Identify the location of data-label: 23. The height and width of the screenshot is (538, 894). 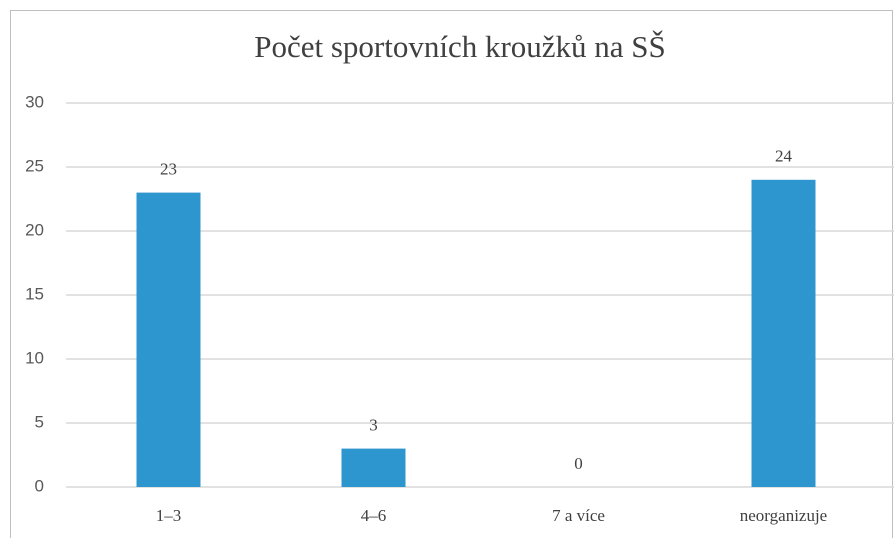
(168, 169).